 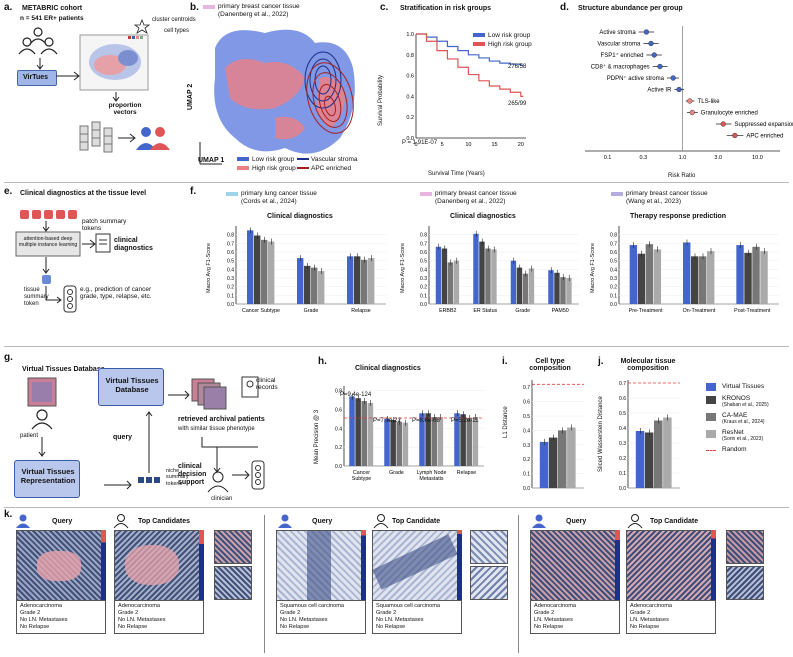 I want to click on f1-title: Clinical diagnostics, so click(x=300, y=216).